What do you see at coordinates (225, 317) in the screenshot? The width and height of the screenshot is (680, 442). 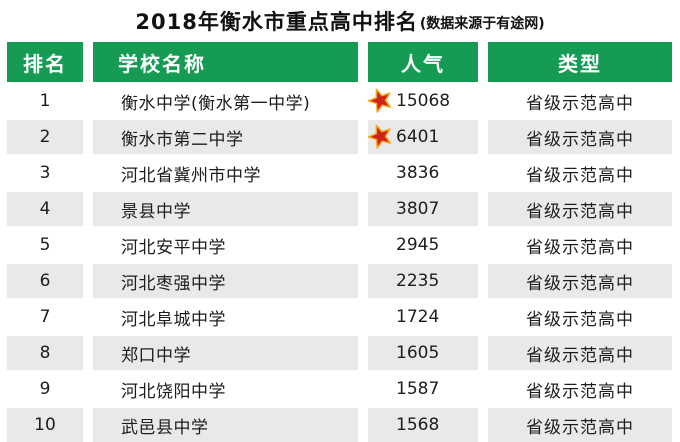 I see `cell-school: 河北阜城中学` at bounding box center [225, 317].